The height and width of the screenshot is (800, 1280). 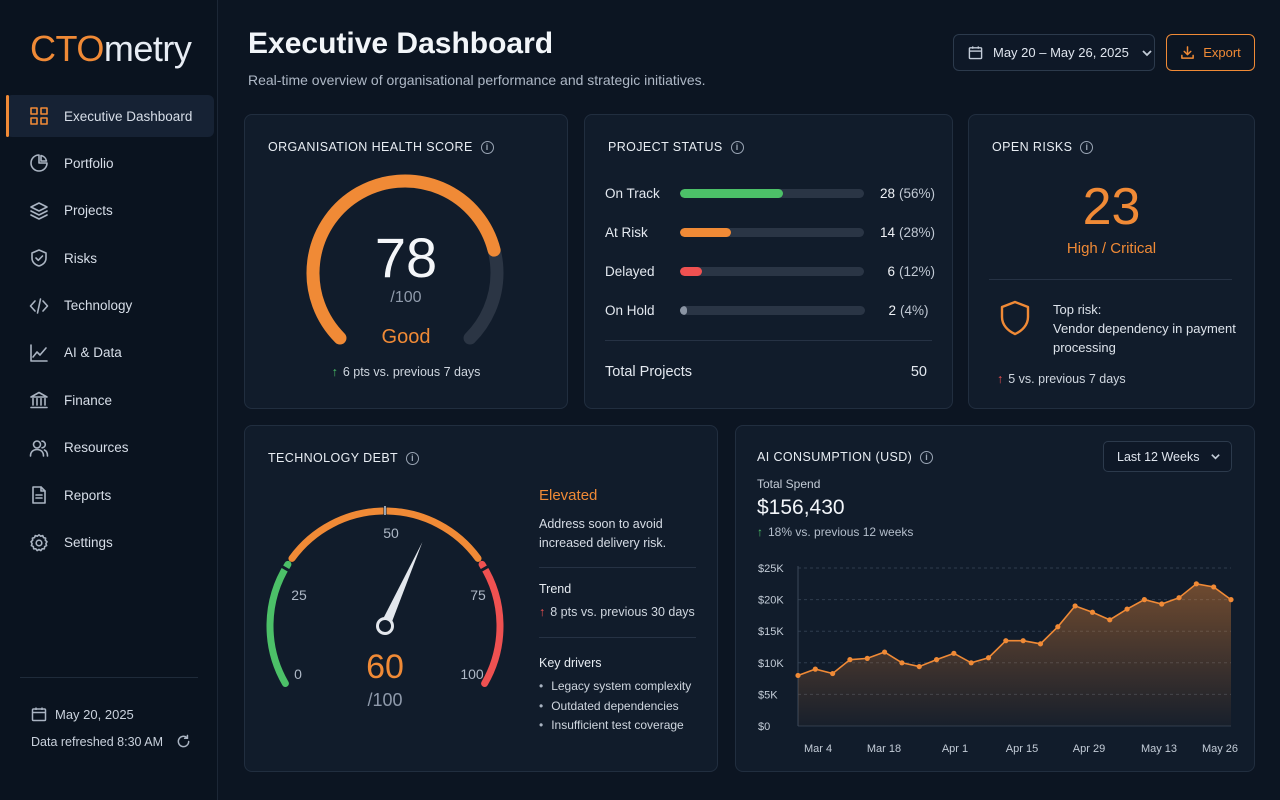 I want to click on technology-debt-title-text: TECHNOLOGY DEBT, so click(x=333, y=458).